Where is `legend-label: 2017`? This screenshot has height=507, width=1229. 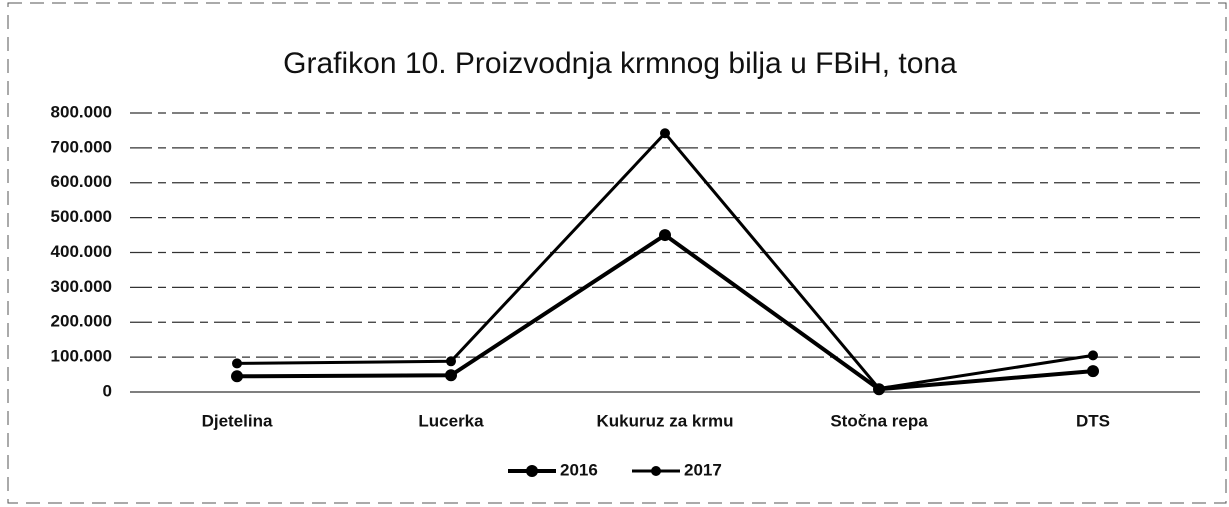 legend-label: 2017 is located at coordinates (703, 469).